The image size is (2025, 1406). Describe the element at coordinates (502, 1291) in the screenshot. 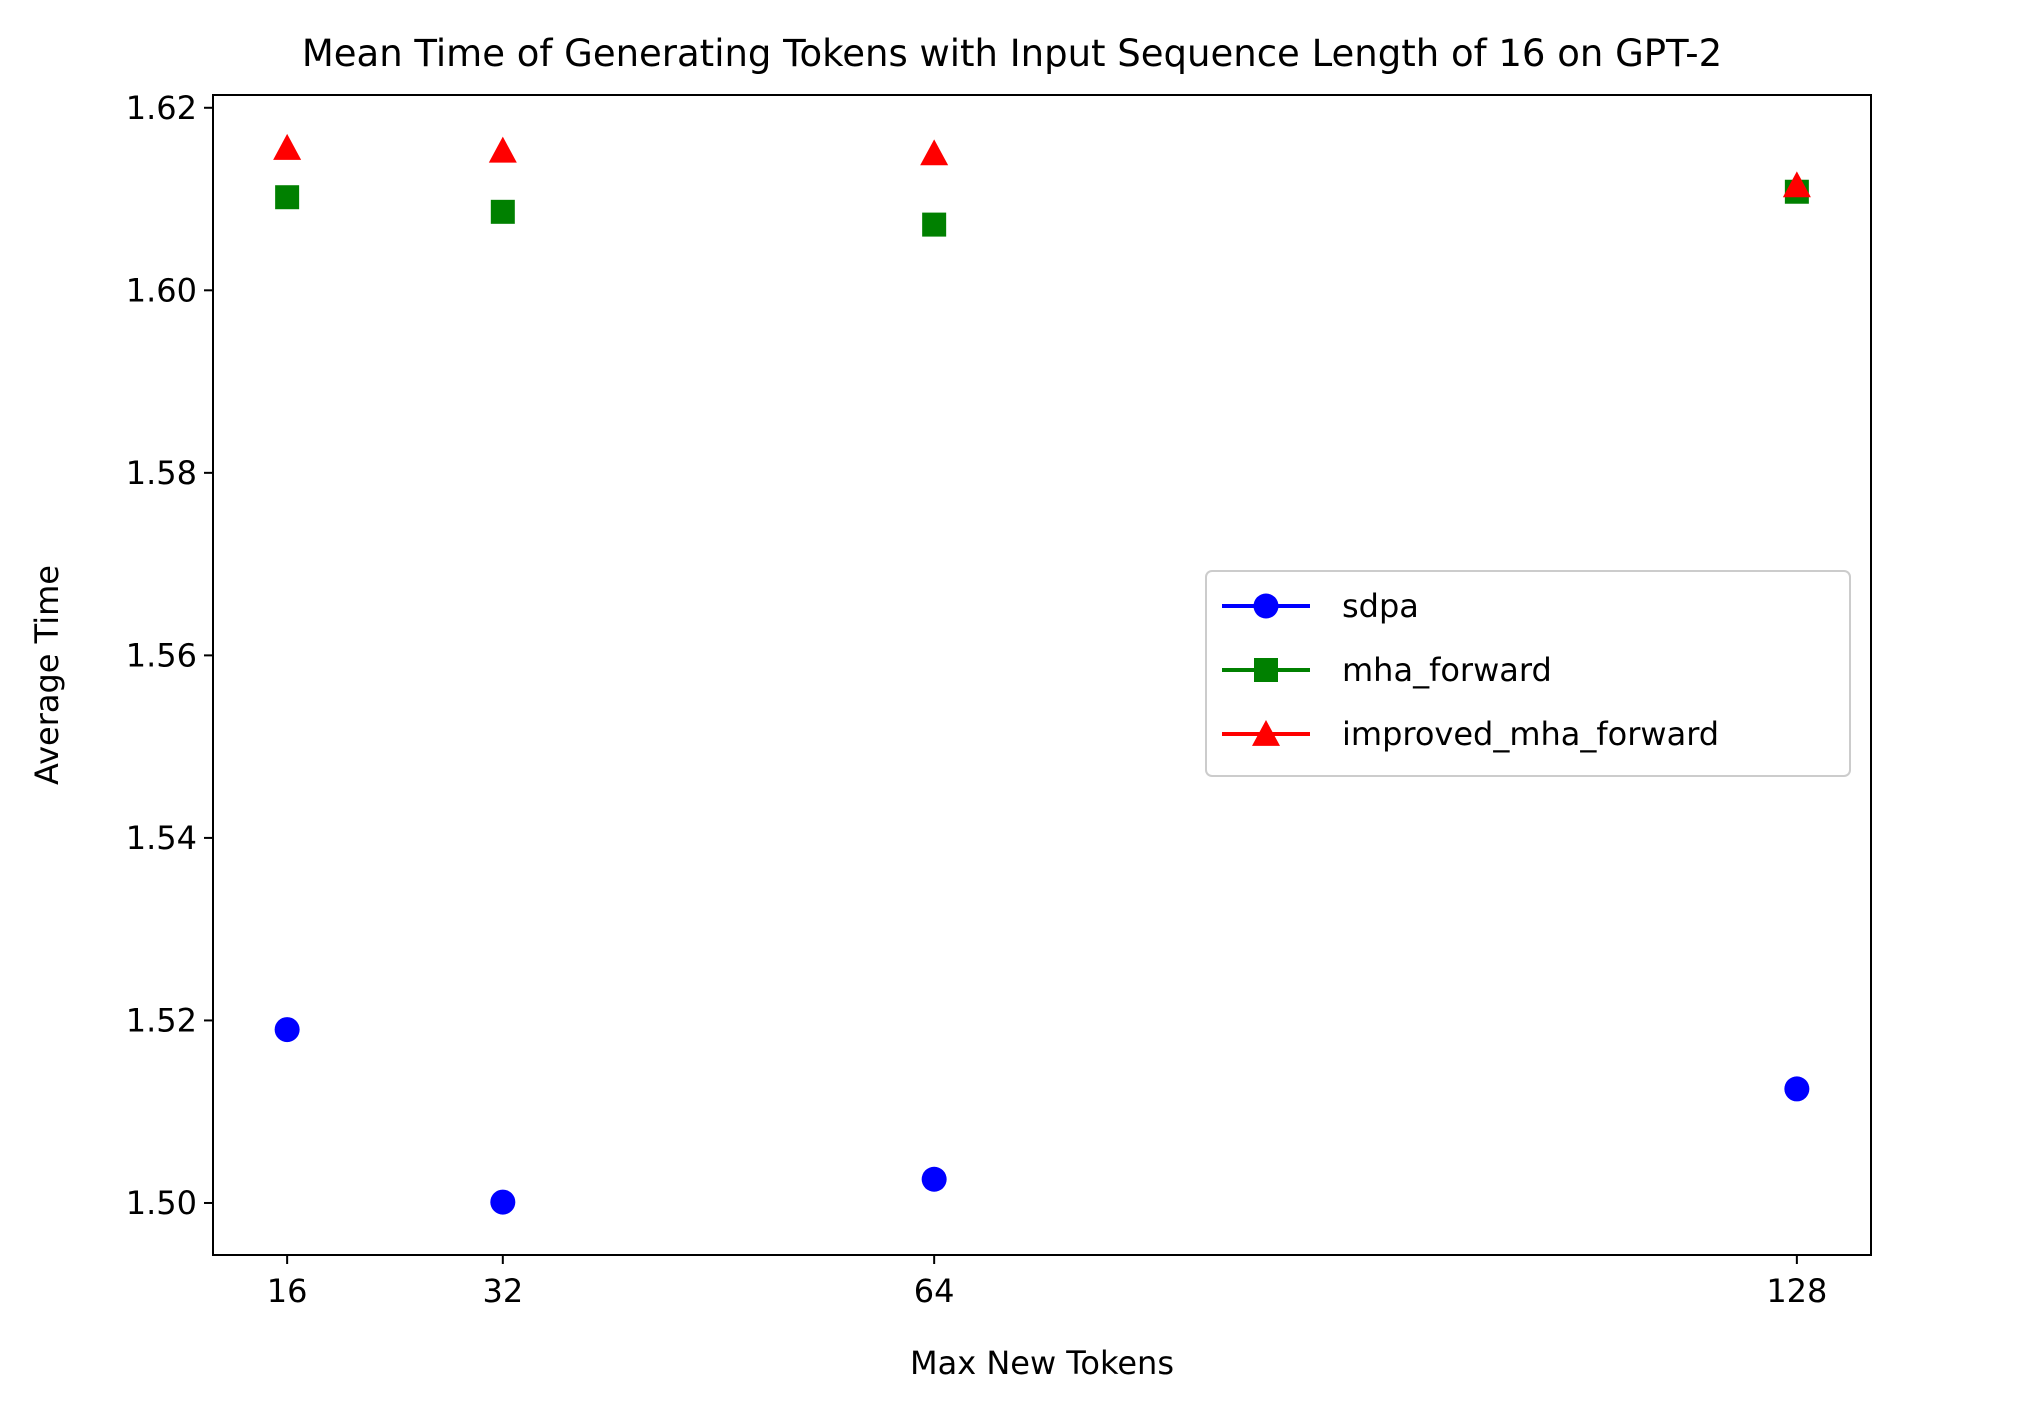

I see `x-tick-label: 32` at that location.